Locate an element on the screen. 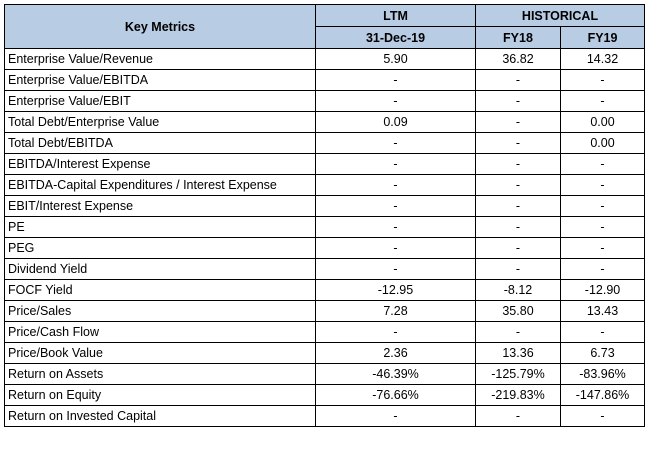 The height and width of the screenshot is (451, 649). fy18-value: 36.82 is located at coordinates (518, 59).